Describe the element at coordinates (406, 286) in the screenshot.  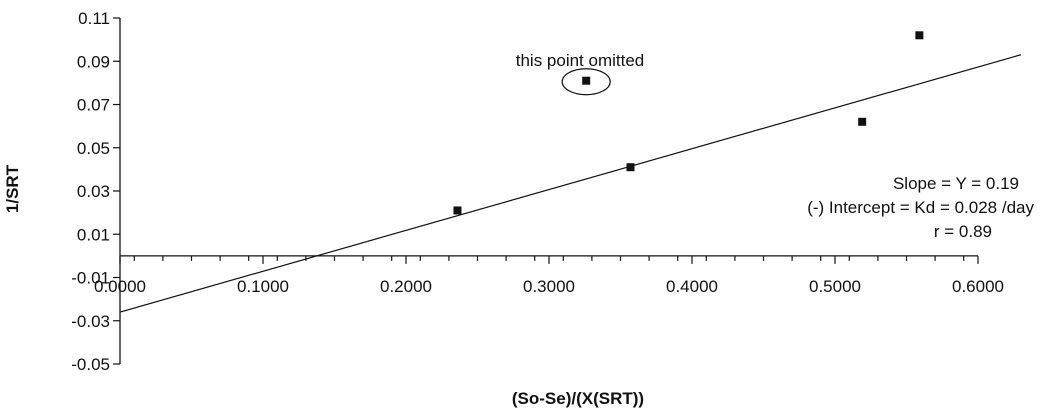
I see `x-tick-label: 0.2000` at that location.